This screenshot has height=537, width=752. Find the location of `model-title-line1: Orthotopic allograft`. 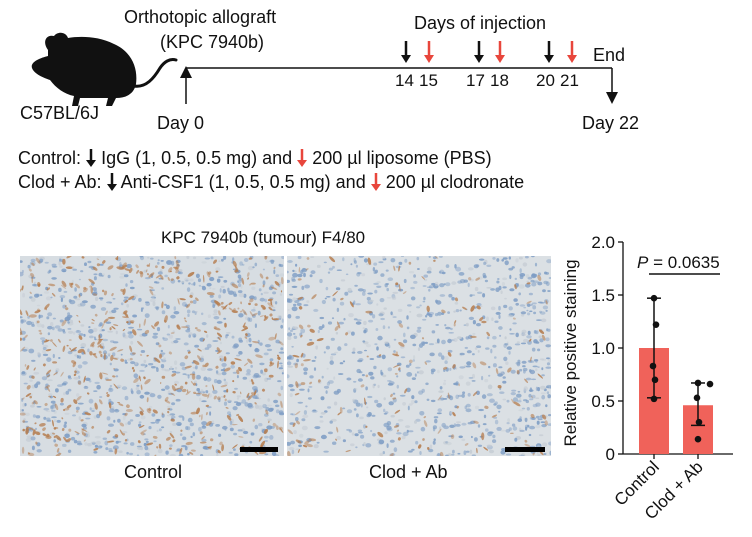

model-title-line1: Orthotopic allograft is located at coordinates (200, 17).